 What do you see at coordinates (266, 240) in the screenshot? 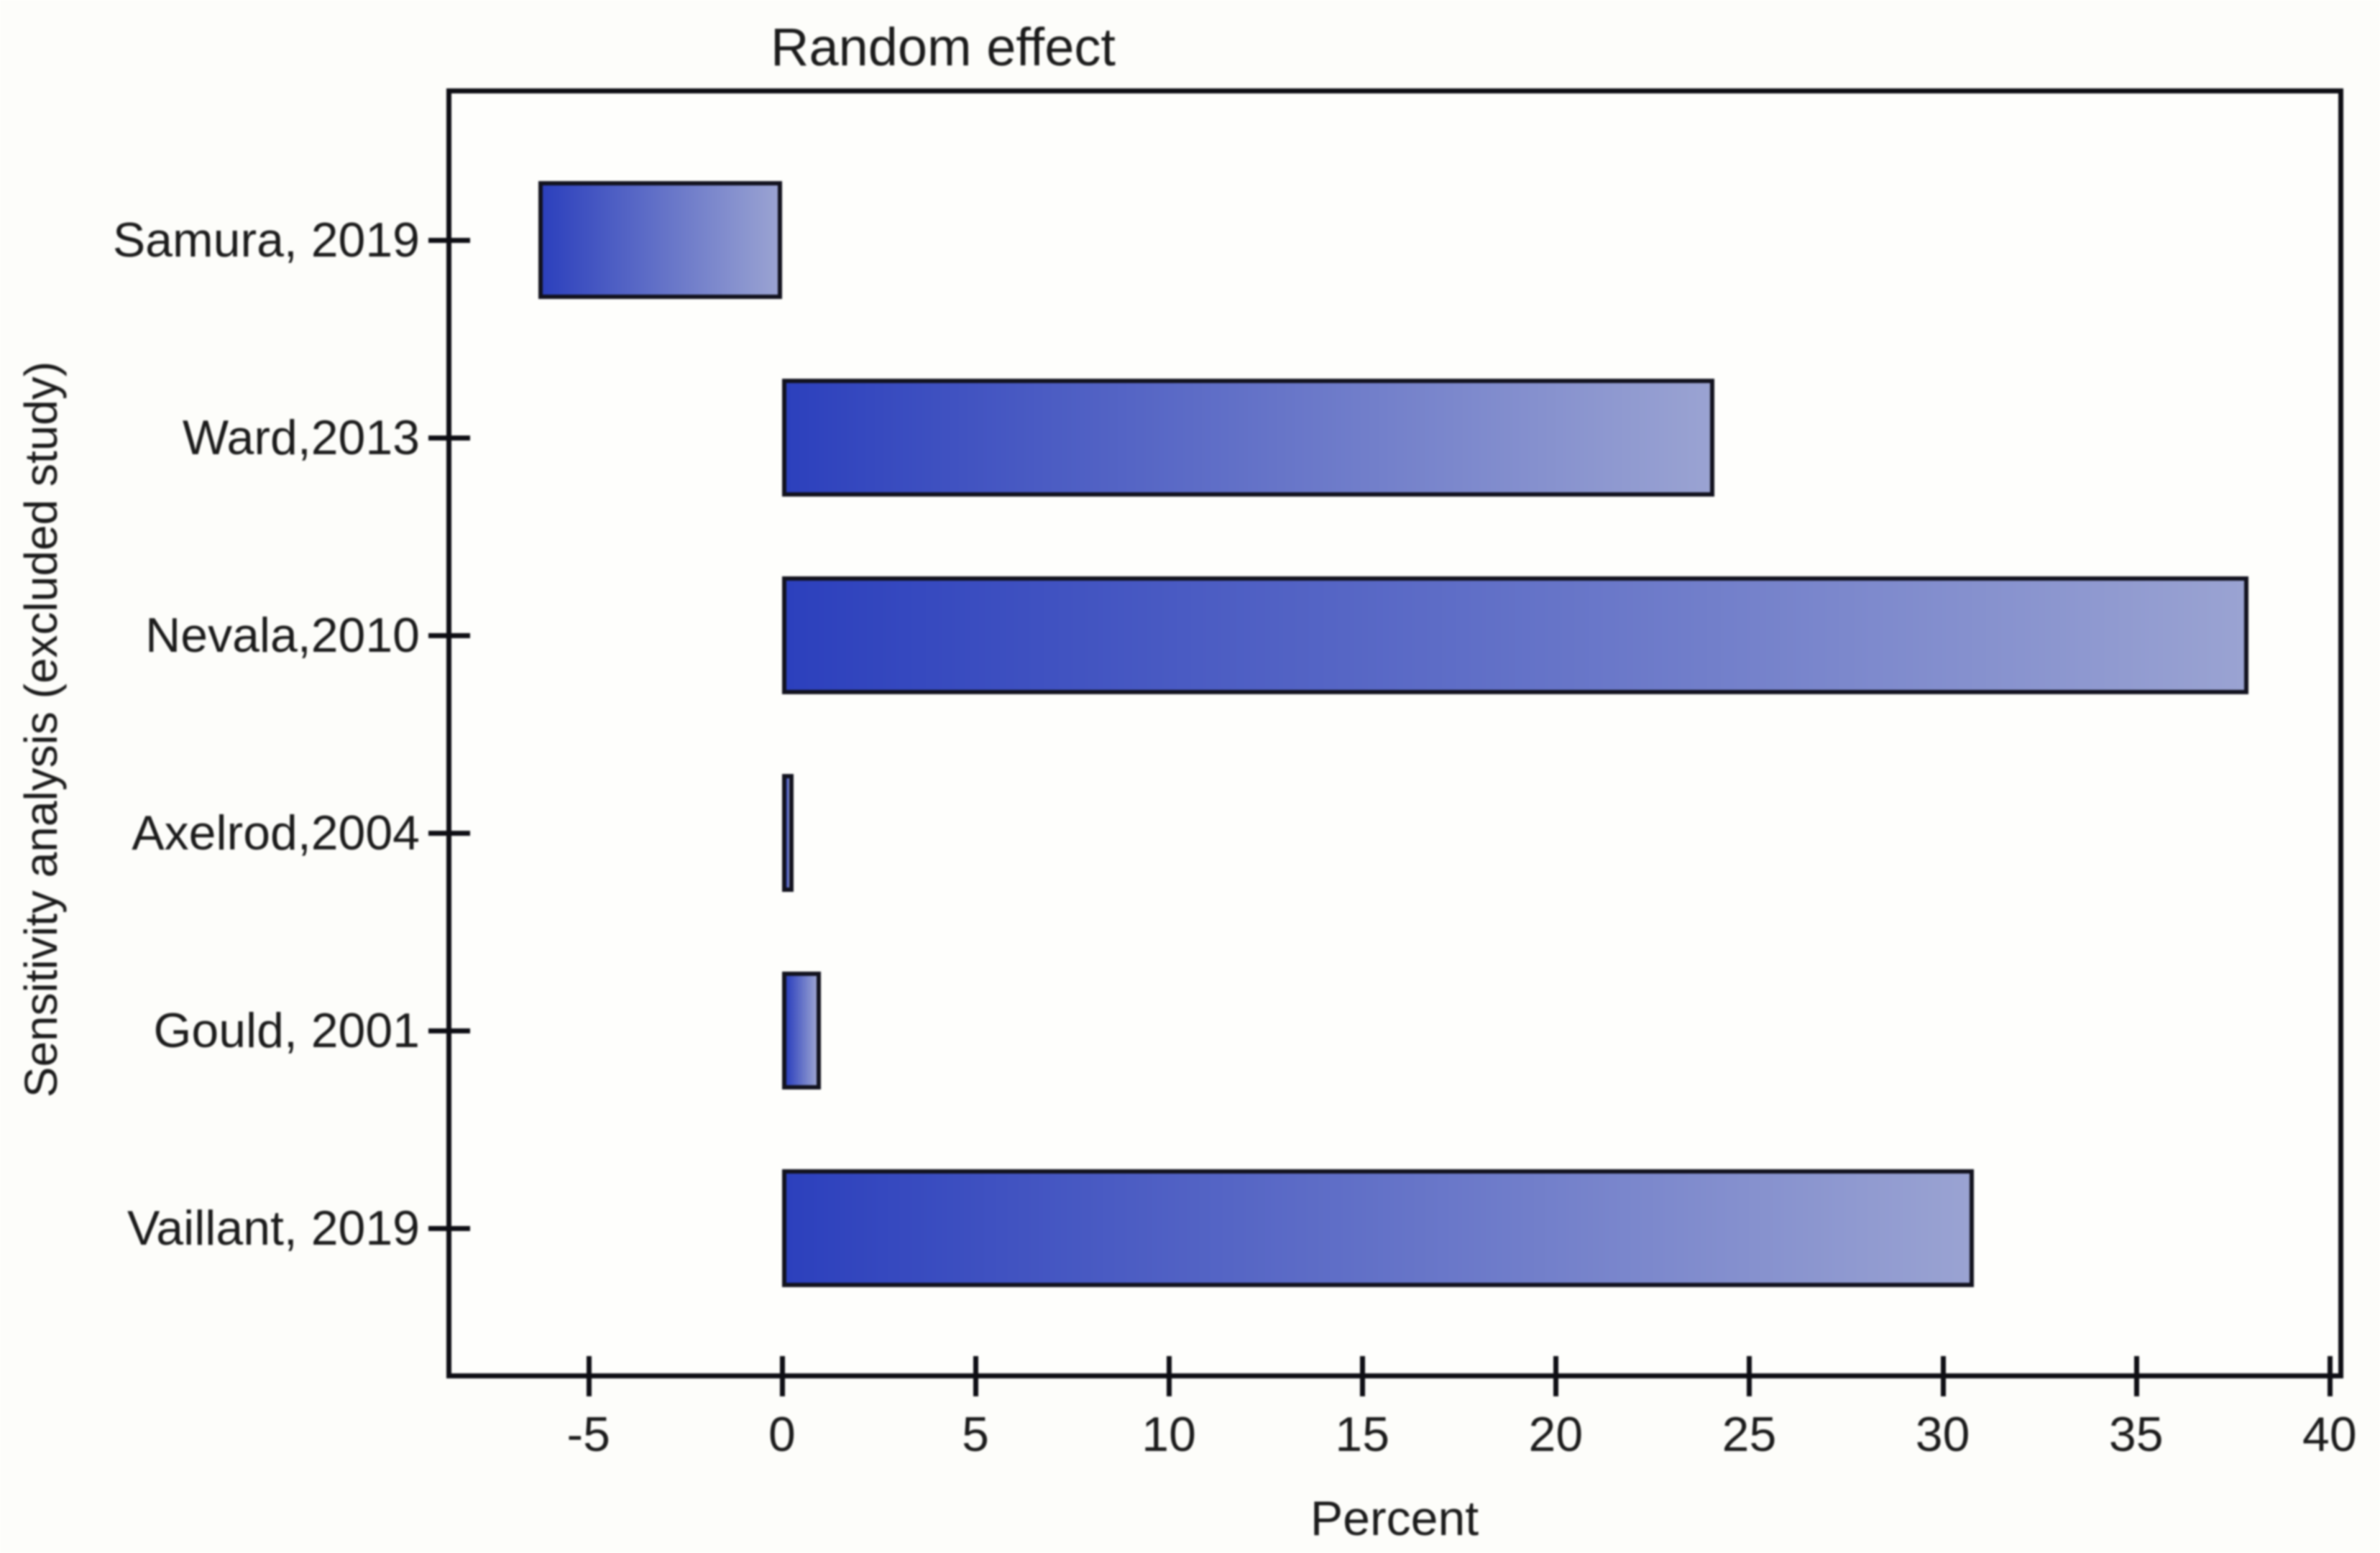
I see `category-label: Samura, 2019` at bounding box center [266, 240].